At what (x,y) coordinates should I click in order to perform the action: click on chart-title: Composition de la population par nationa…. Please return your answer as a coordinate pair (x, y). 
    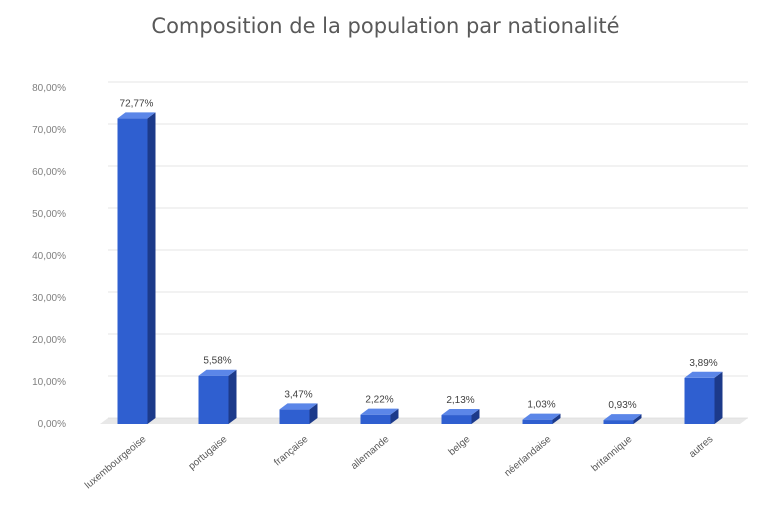
    Looking at the image, I should click on (385, 26).